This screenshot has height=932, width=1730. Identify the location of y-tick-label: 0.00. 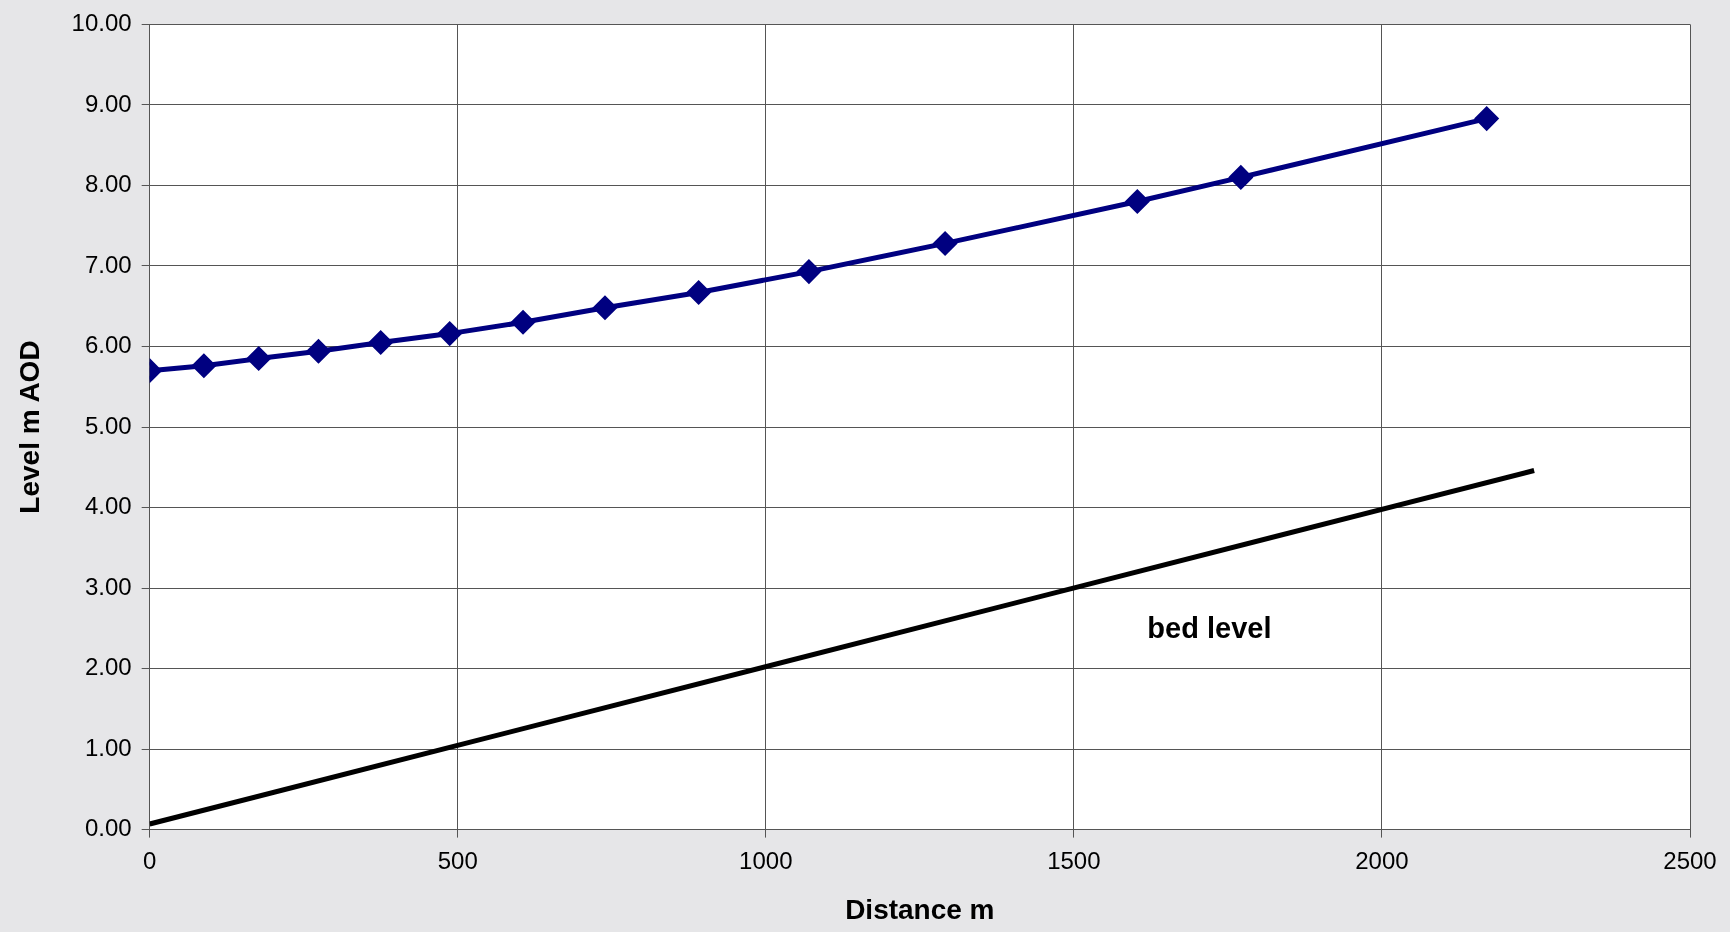
(108, 828).